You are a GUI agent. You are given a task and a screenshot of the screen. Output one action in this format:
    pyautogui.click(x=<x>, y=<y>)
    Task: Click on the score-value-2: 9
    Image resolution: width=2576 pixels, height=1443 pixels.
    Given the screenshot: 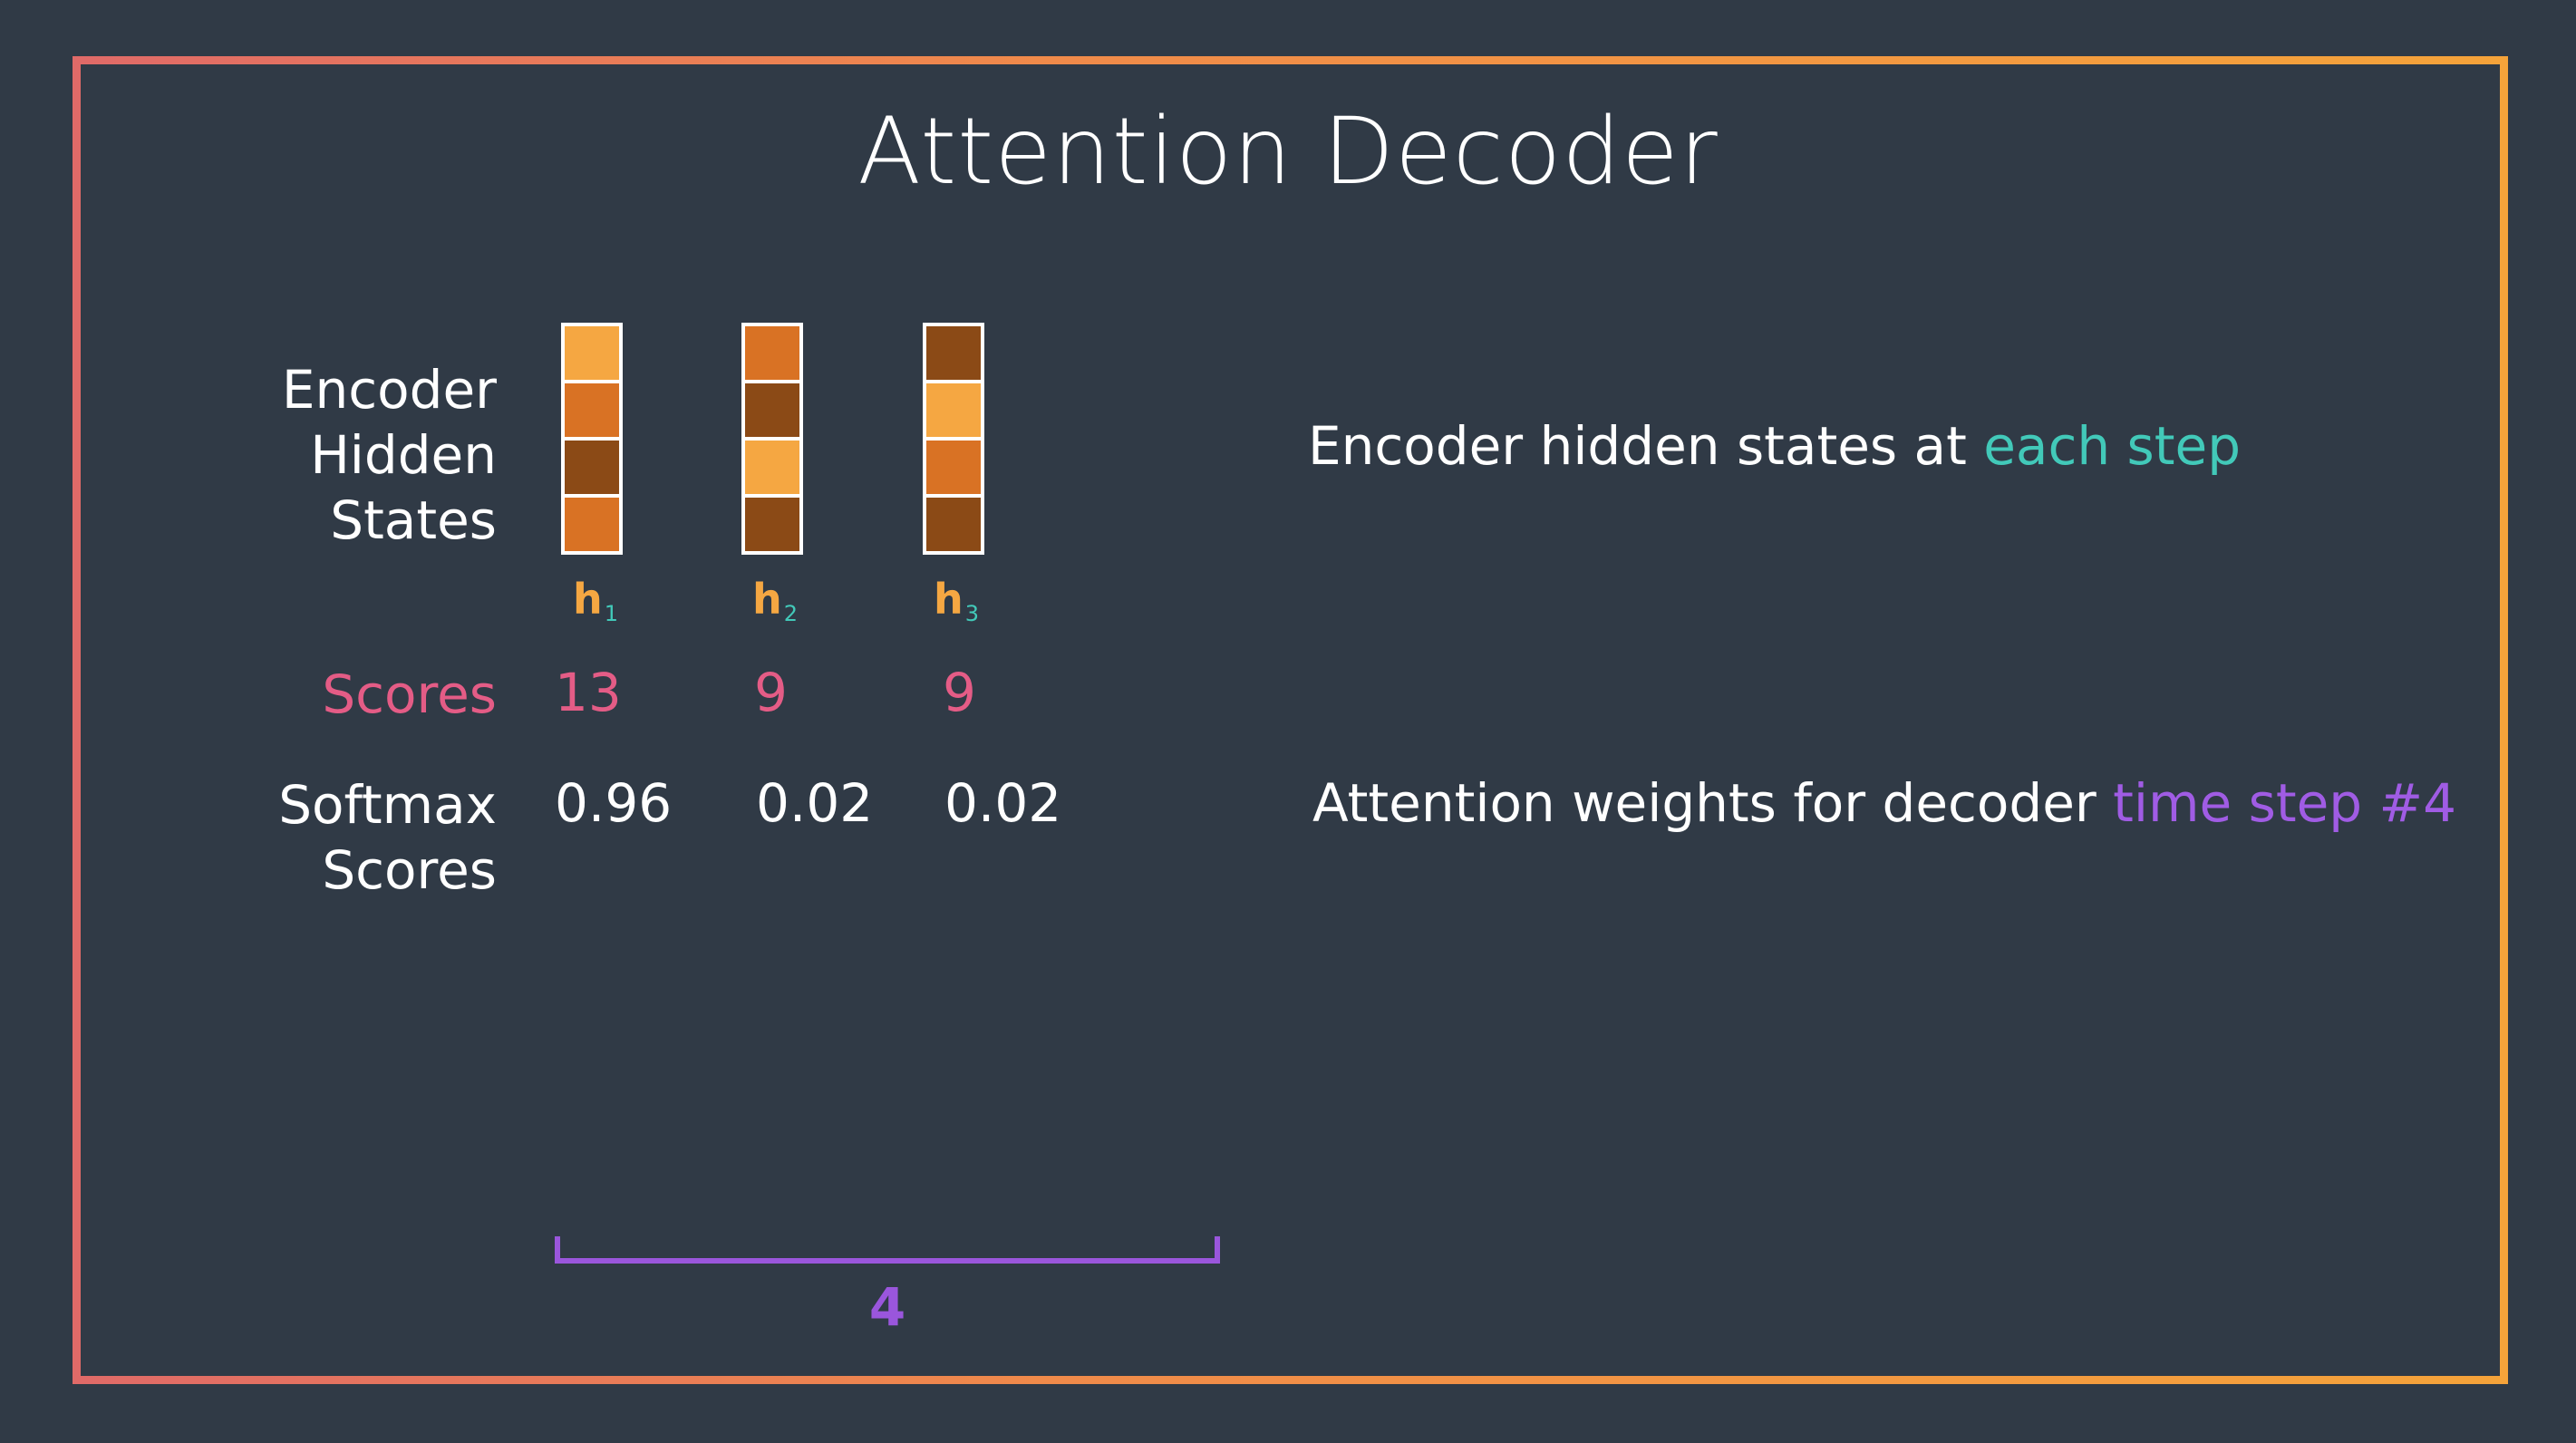 What is the action you would take?
    pyautogui.click(x=771, y=692)
    